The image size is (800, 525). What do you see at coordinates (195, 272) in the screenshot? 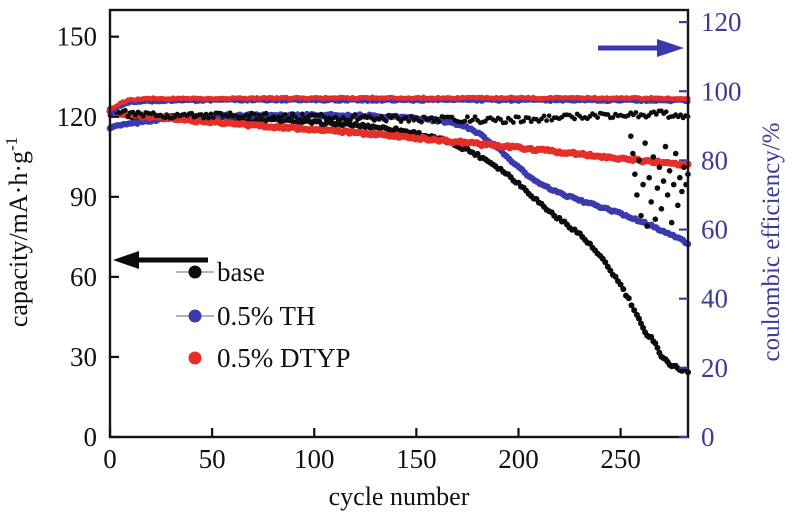
I see `legend-marker-dot-base` at bounding box center [195, 272].